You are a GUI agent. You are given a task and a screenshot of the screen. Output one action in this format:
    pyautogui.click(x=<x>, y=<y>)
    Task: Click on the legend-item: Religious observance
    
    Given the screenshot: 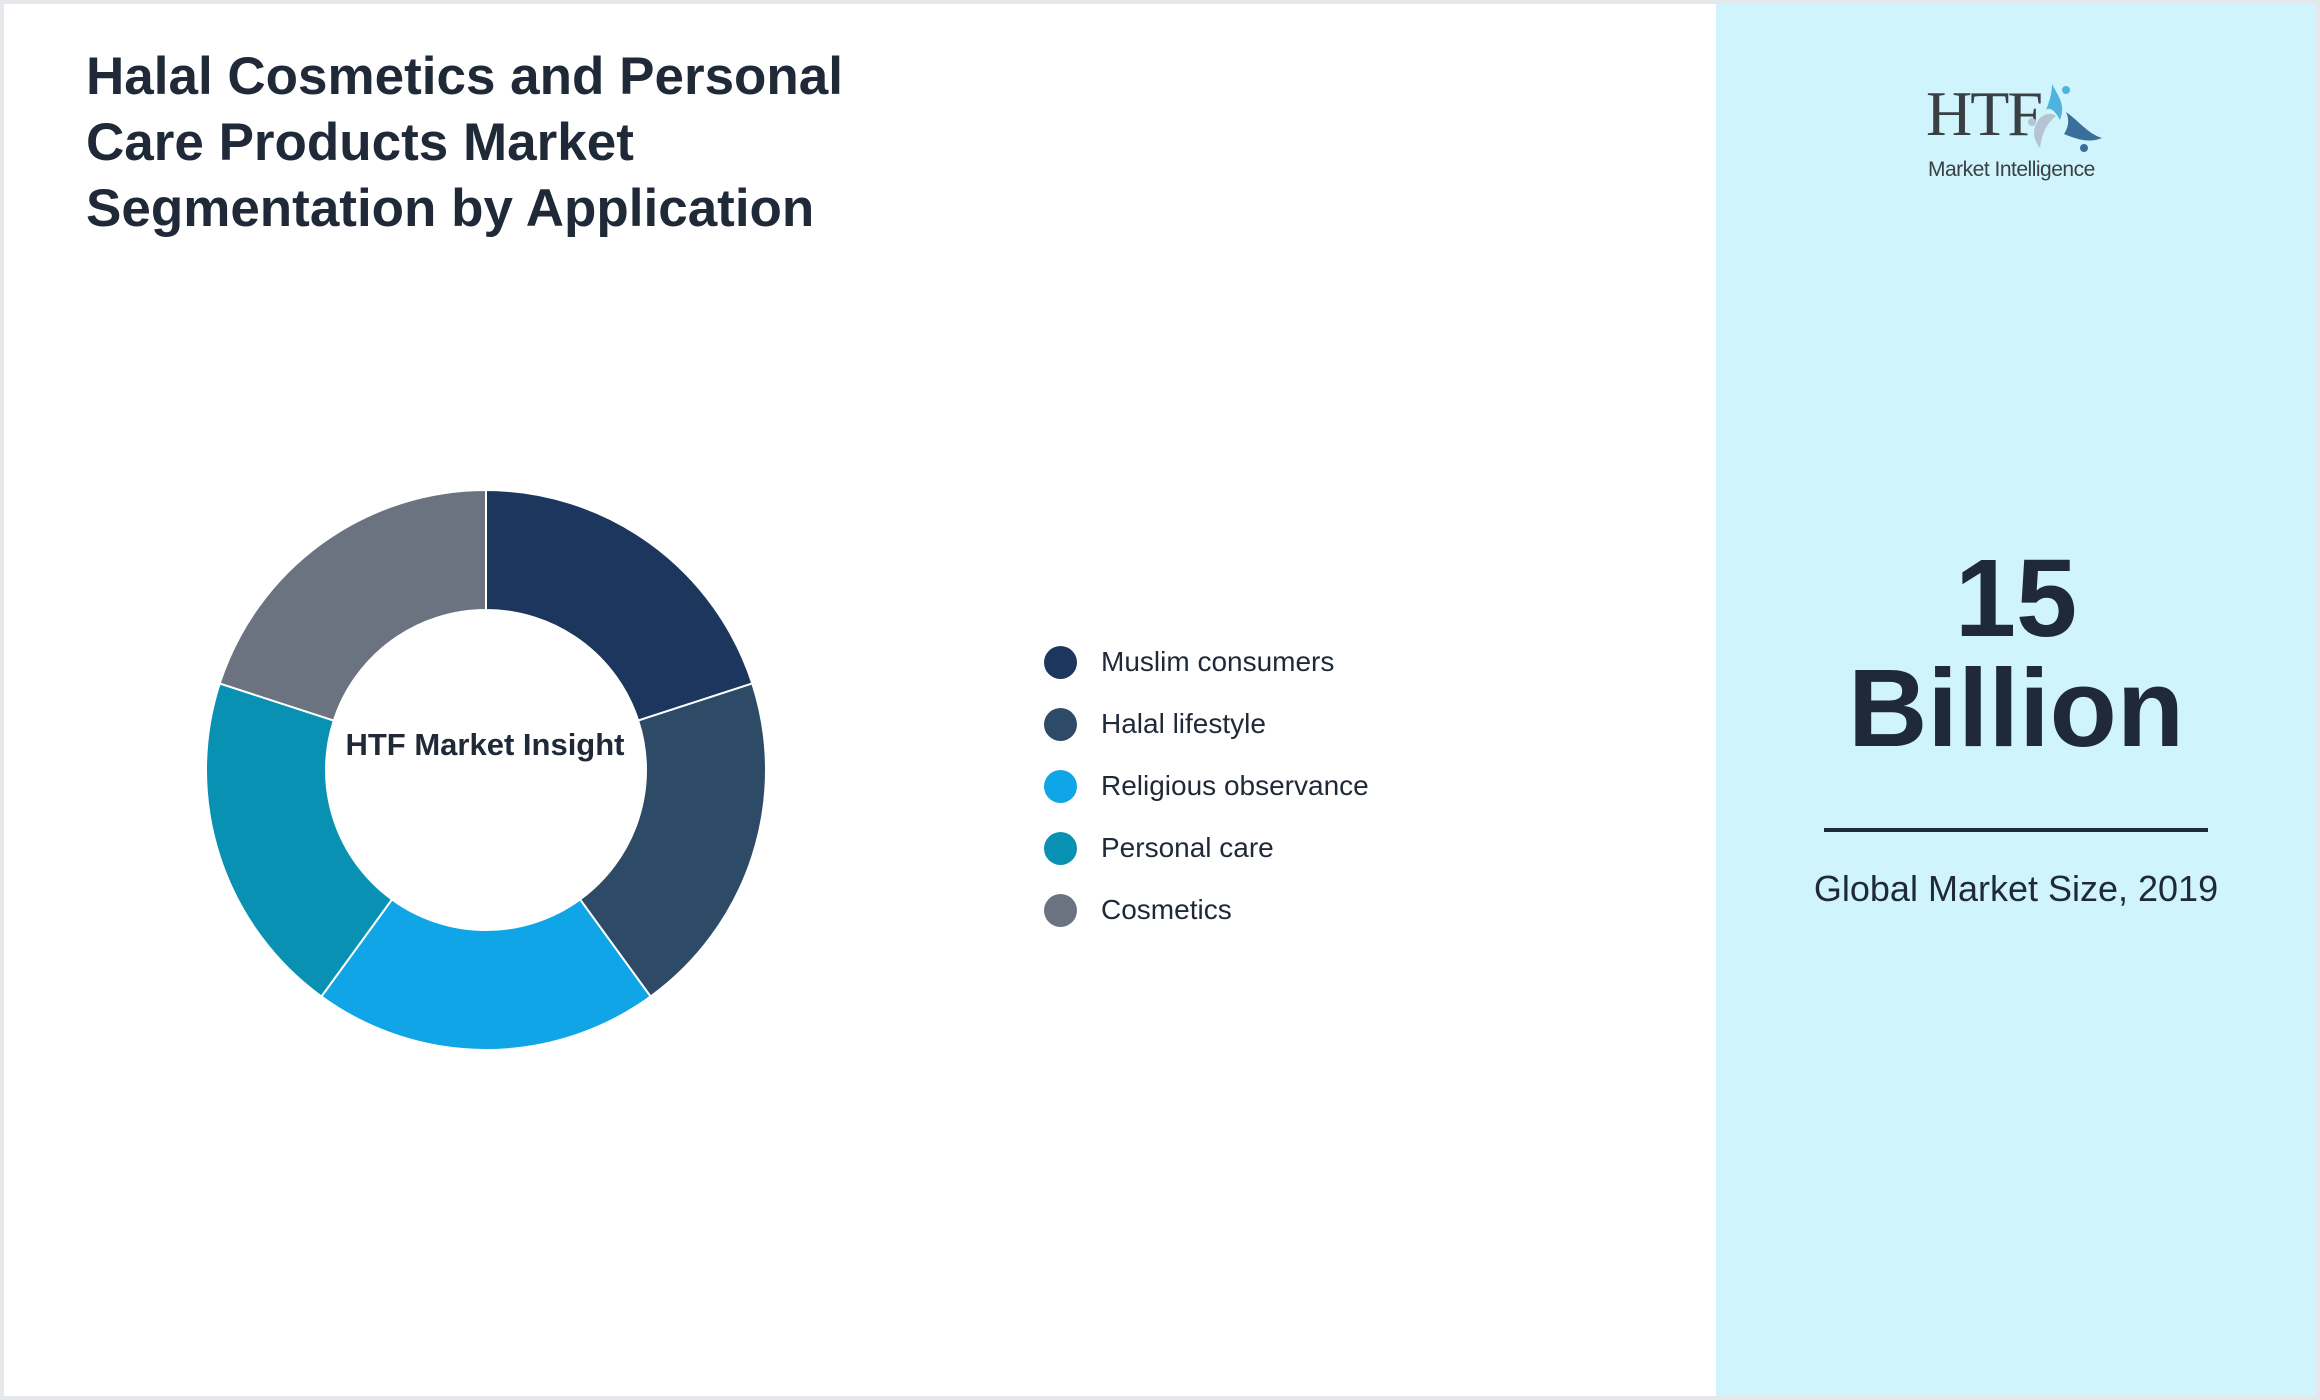 What is the action you would take?
    pyautogui.click(x=1206, y=786)
    